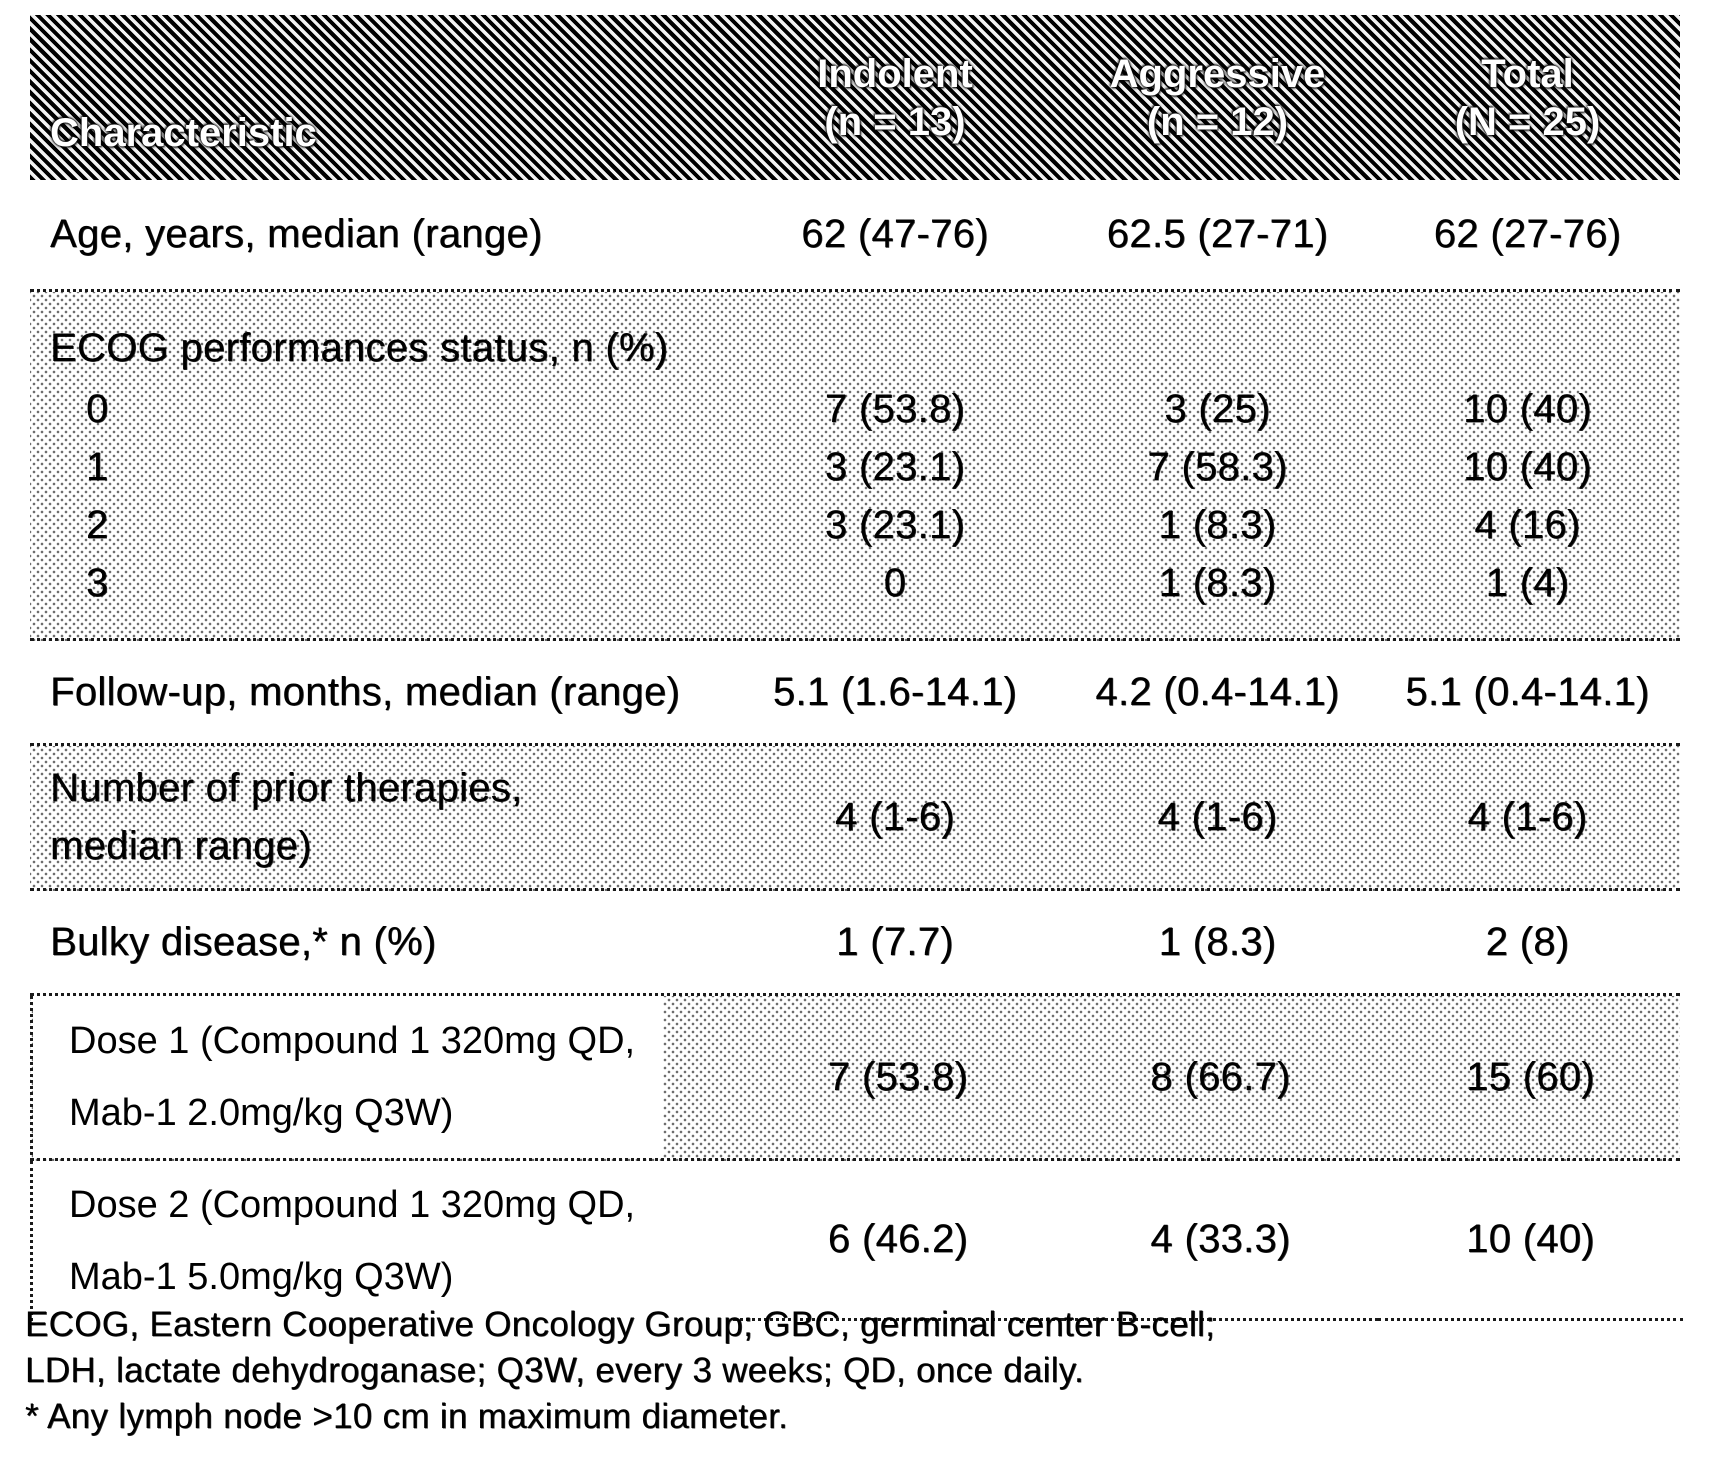  I want to click on row-ecog-0: 0 7 (53.8) 3 (25) 10 (40), so click(855, 409).